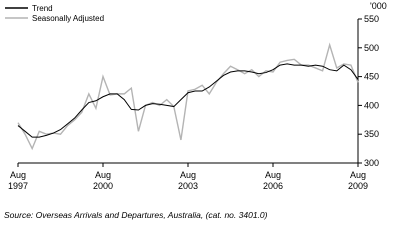 The width and height of the screenshot is (397, 240). Describe the element at coordinates (378, 6) in the screenshot. I see `y-unit: '000` at that location.